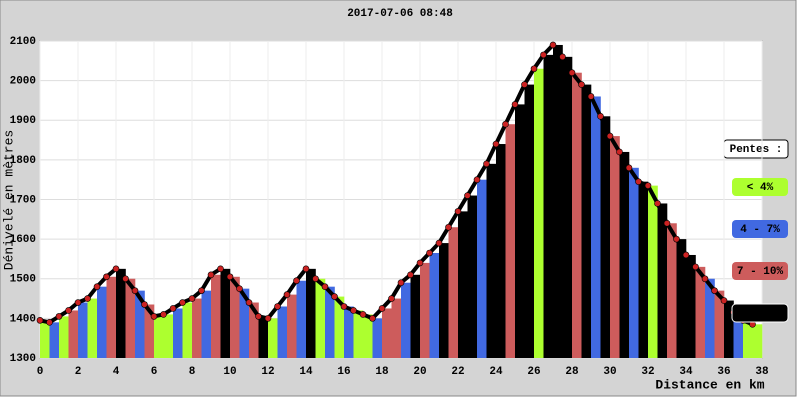 The width and height of the screenshot is (800, 400). Describe the element at coordinates (23, 161) in the screenshot. I see `y-tick-label: 1800` at that location.